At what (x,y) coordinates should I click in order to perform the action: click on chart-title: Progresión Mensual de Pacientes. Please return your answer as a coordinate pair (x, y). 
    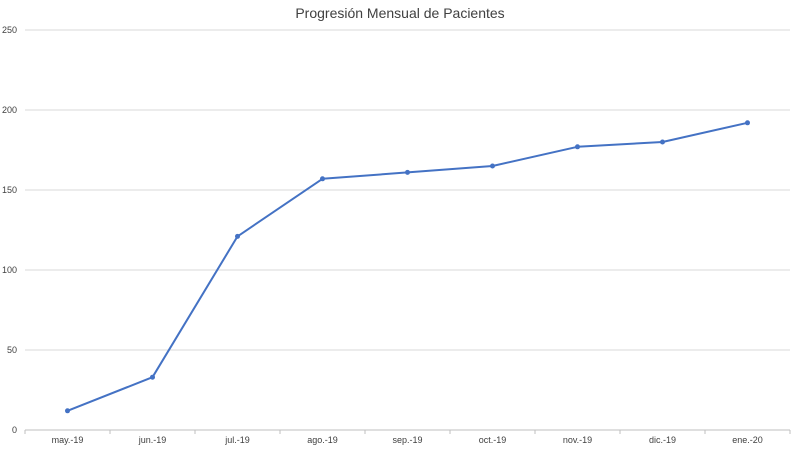
    Looking at the image, I should click on (400, 13).